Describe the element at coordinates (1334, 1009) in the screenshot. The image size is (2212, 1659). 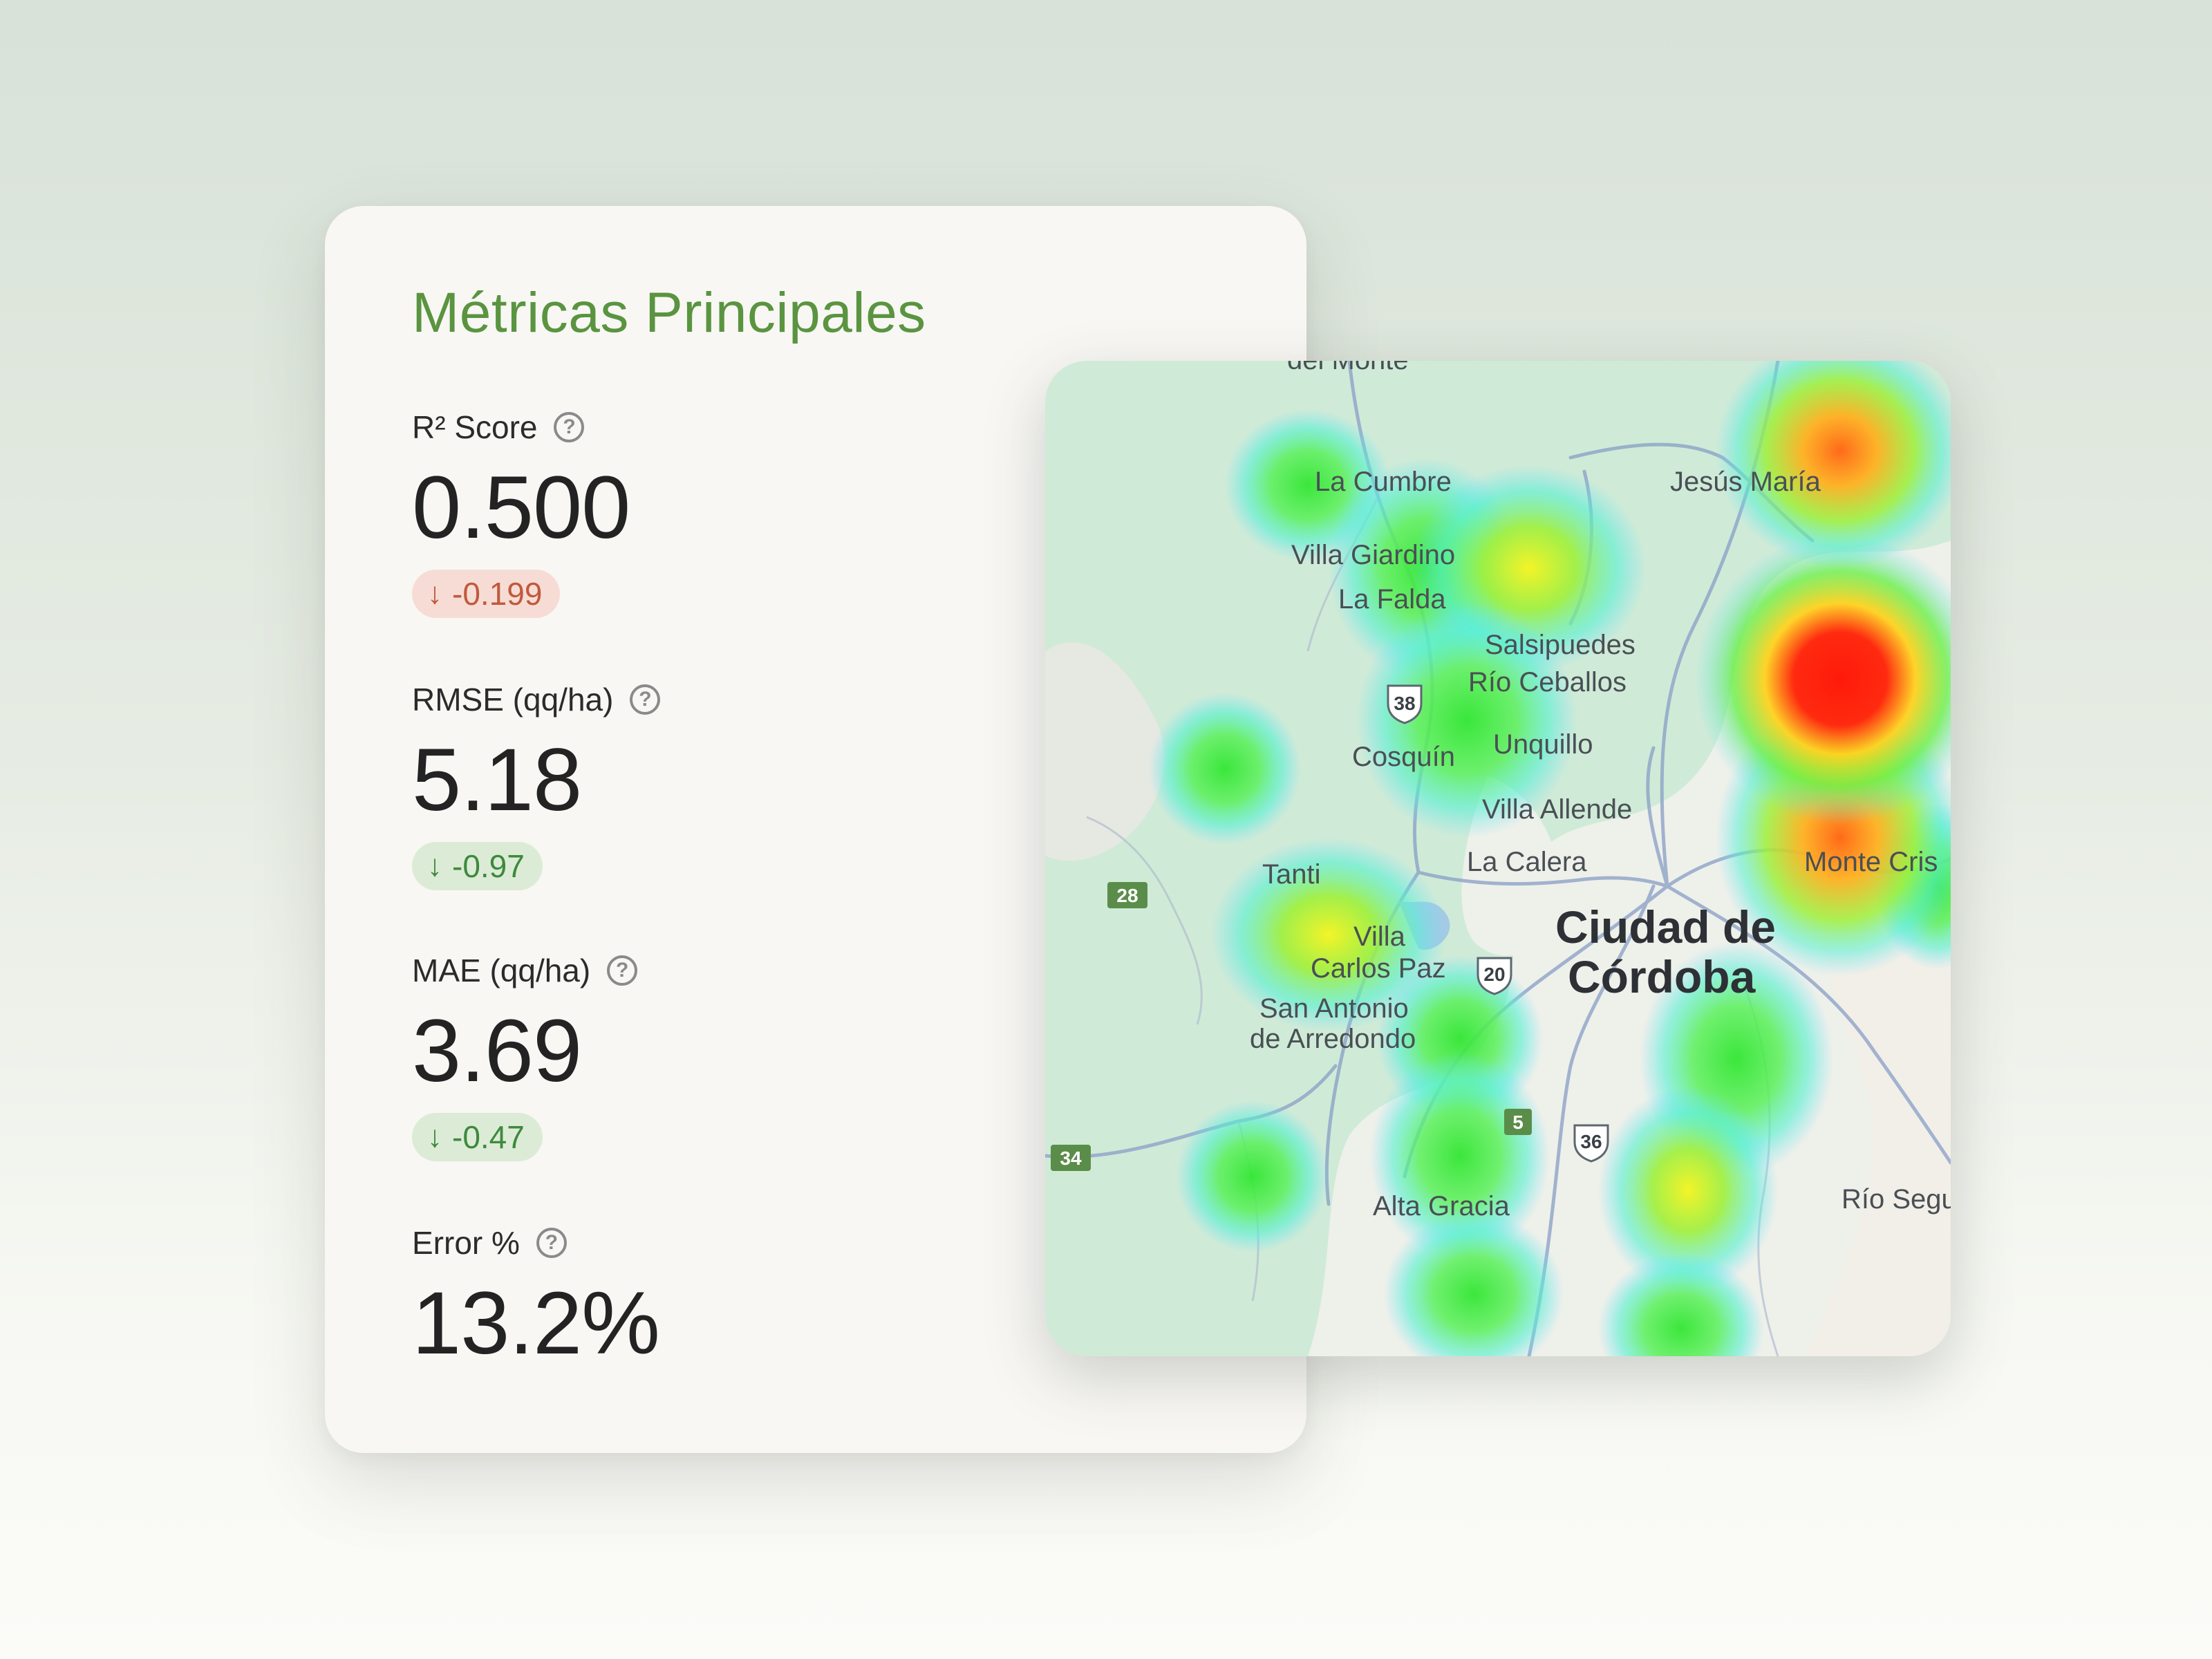
I see `place-label: San Antonio` at that location.